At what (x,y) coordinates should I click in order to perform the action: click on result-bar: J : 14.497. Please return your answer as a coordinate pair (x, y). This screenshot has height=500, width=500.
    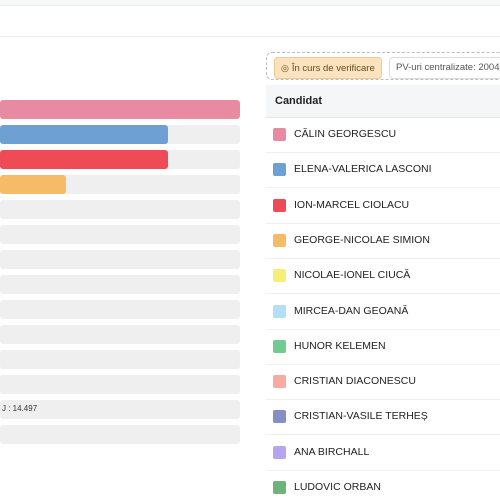
    Looking at the image, I should click on (120, 409).